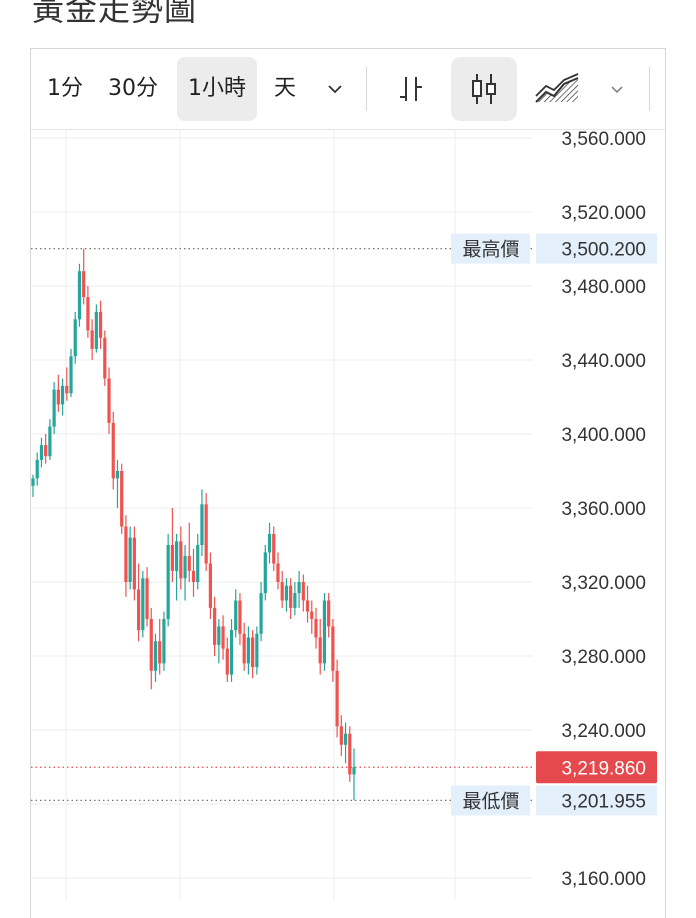  I want to click on y-tick-label: 3,160.000, so click(603, 879).